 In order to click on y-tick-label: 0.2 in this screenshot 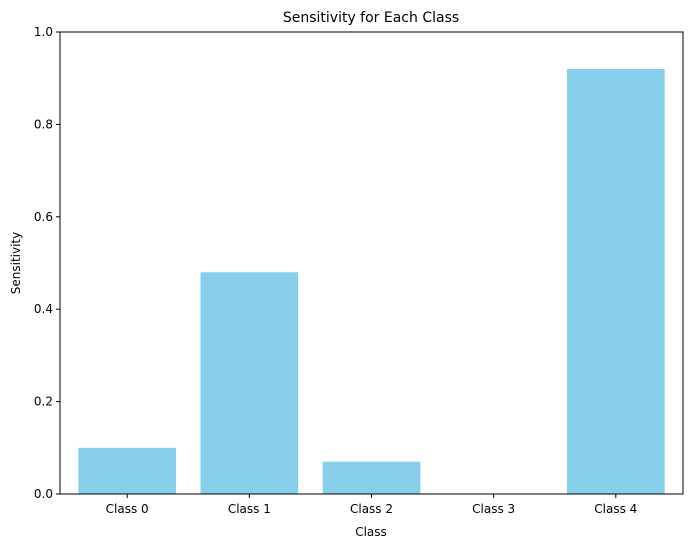, I will do `click(43, 402)`.